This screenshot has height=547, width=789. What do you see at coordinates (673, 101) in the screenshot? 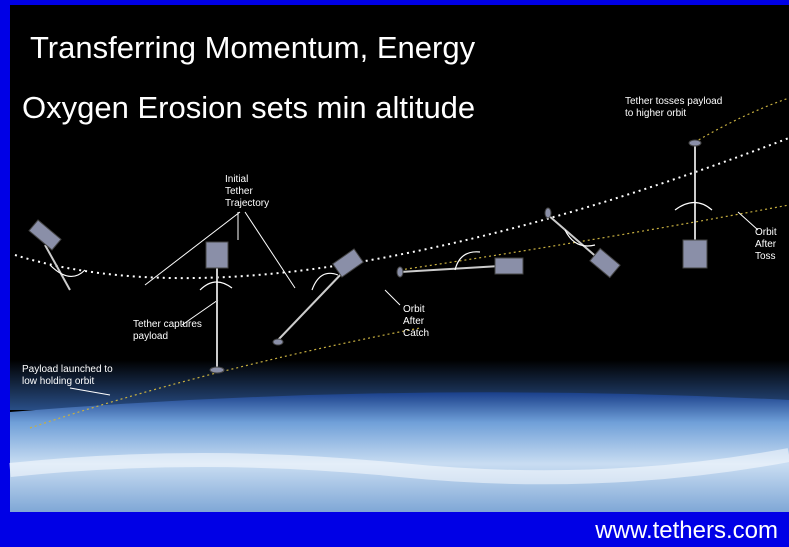
I see `image-label: Tether tosses payload` at bounding box center [673, 101].